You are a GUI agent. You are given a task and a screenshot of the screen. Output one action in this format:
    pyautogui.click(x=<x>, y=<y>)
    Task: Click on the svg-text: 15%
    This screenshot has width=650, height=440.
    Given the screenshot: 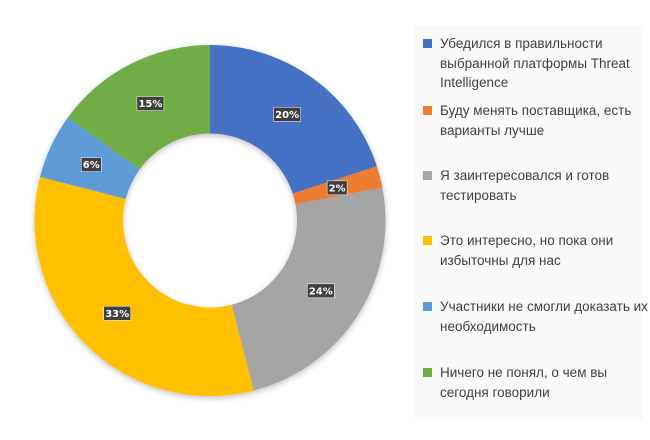 What is the action you would take?
    pyautogui.click(x=150, y=104)
    